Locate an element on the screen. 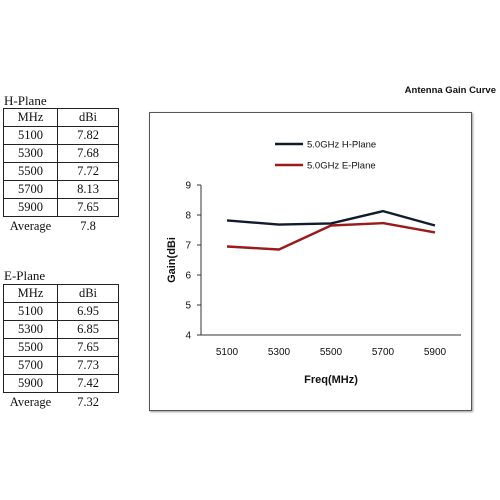  table-row: 5300 7.68 is located at coordinates (61, 153).